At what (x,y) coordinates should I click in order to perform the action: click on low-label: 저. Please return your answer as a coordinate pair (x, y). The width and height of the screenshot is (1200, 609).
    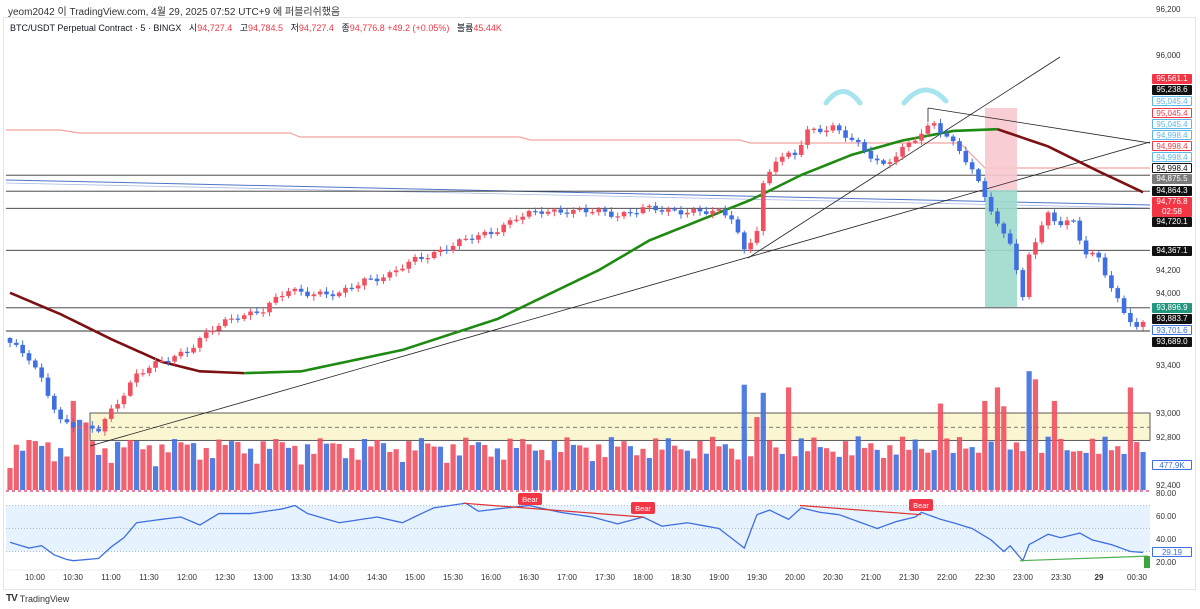
    Looking at the image, I should click on (294, 28).